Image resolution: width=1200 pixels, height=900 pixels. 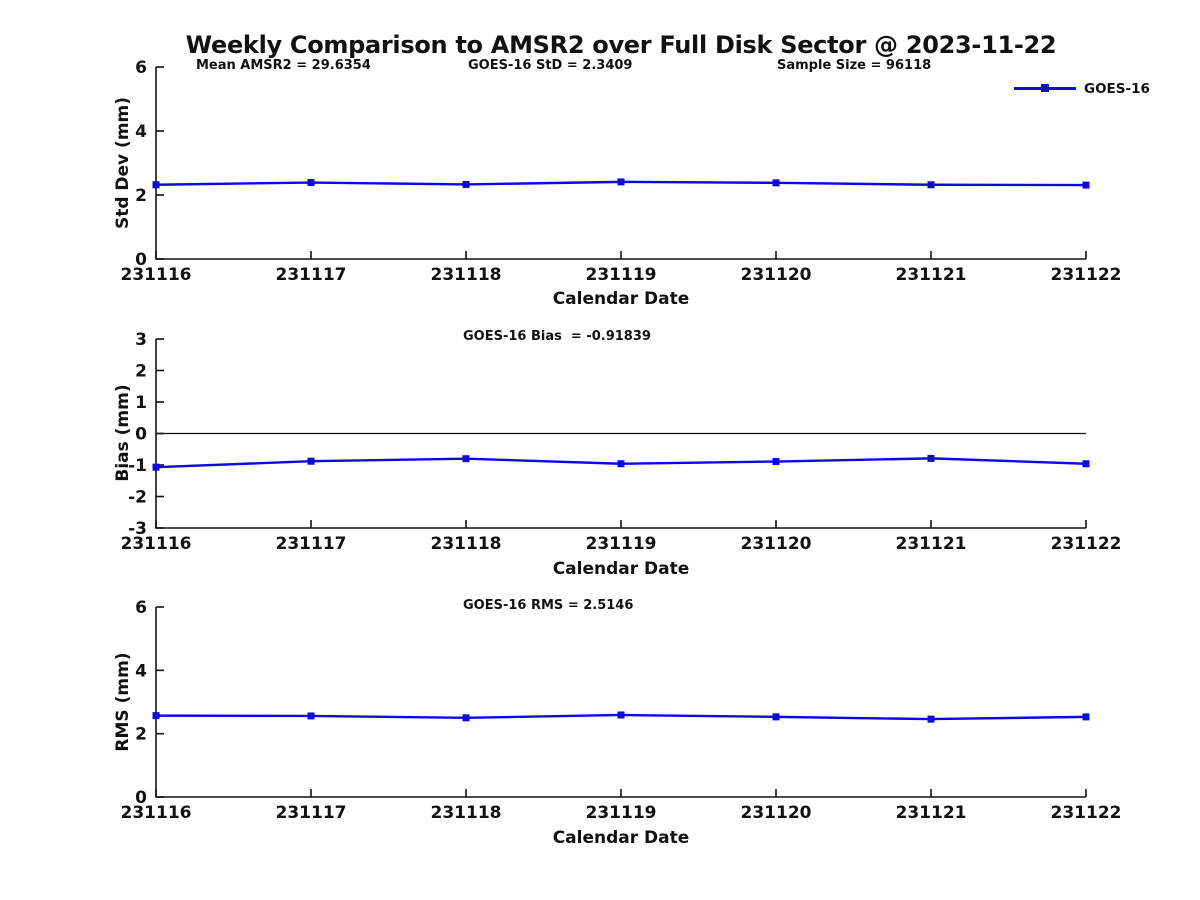 What do you see at coordinates (141, 671) in the screenshot?
I see `rms-y-tick-label: 4` at bounding box center [141, 671].